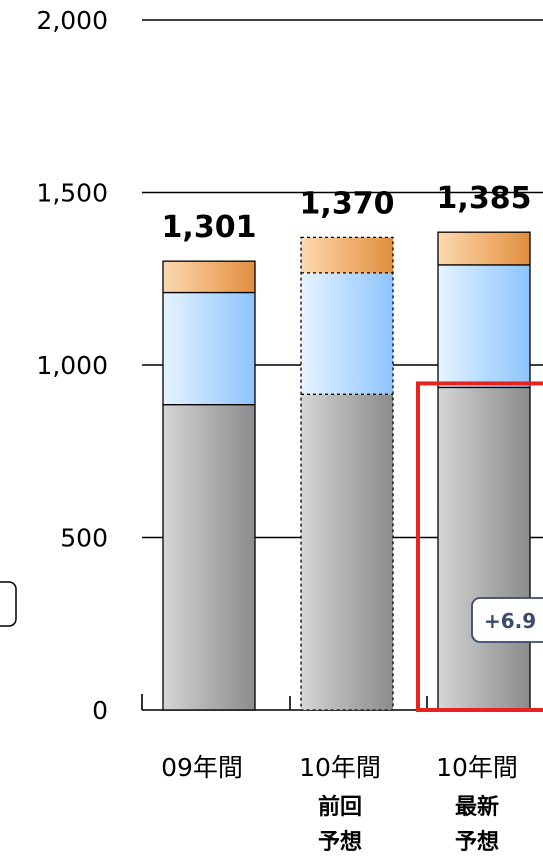 This screenshot has width=543, height=862. Describe the element at coordinates (202, 767) in the screenshot. I see `x-tick-label: 09年間` at that location.